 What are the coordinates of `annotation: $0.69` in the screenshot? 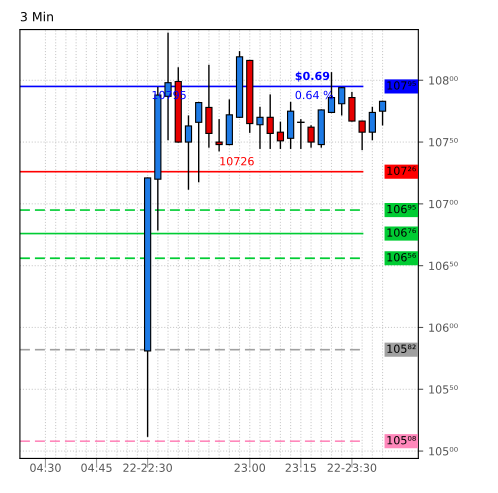 It's located at (313, 77).